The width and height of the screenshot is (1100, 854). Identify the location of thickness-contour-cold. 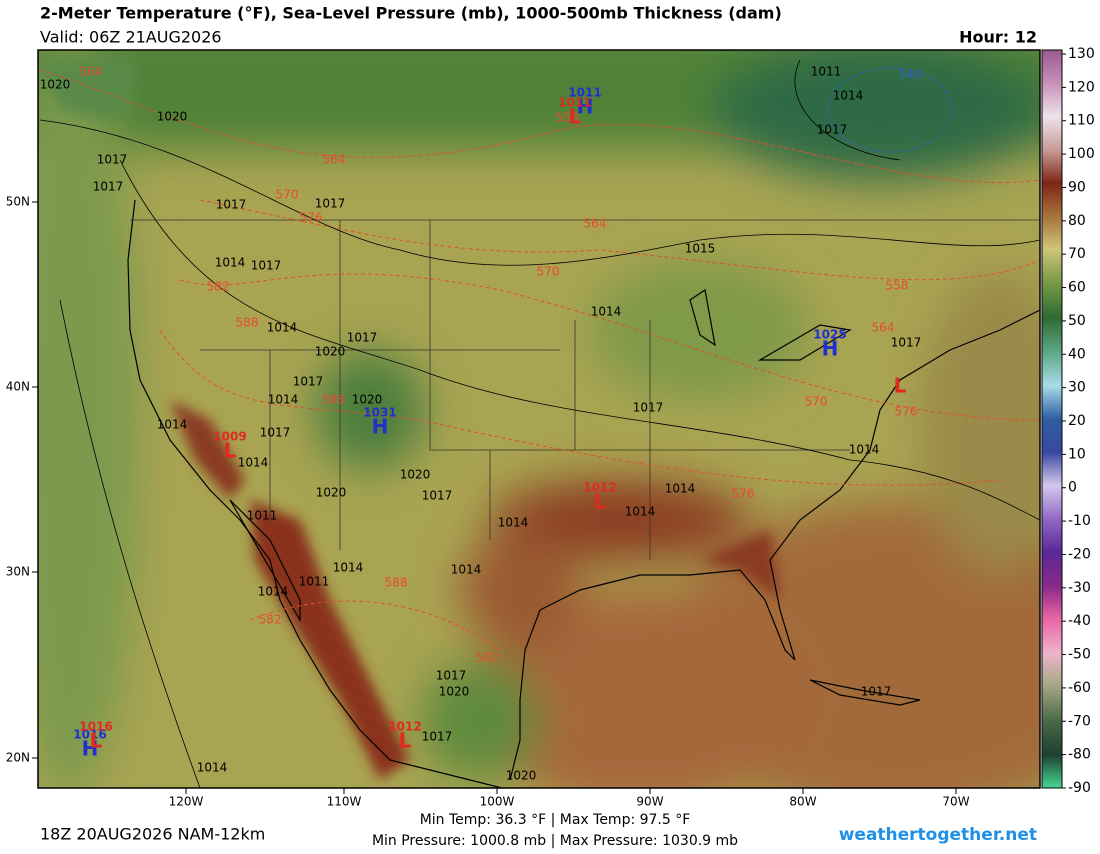
(890, 110).